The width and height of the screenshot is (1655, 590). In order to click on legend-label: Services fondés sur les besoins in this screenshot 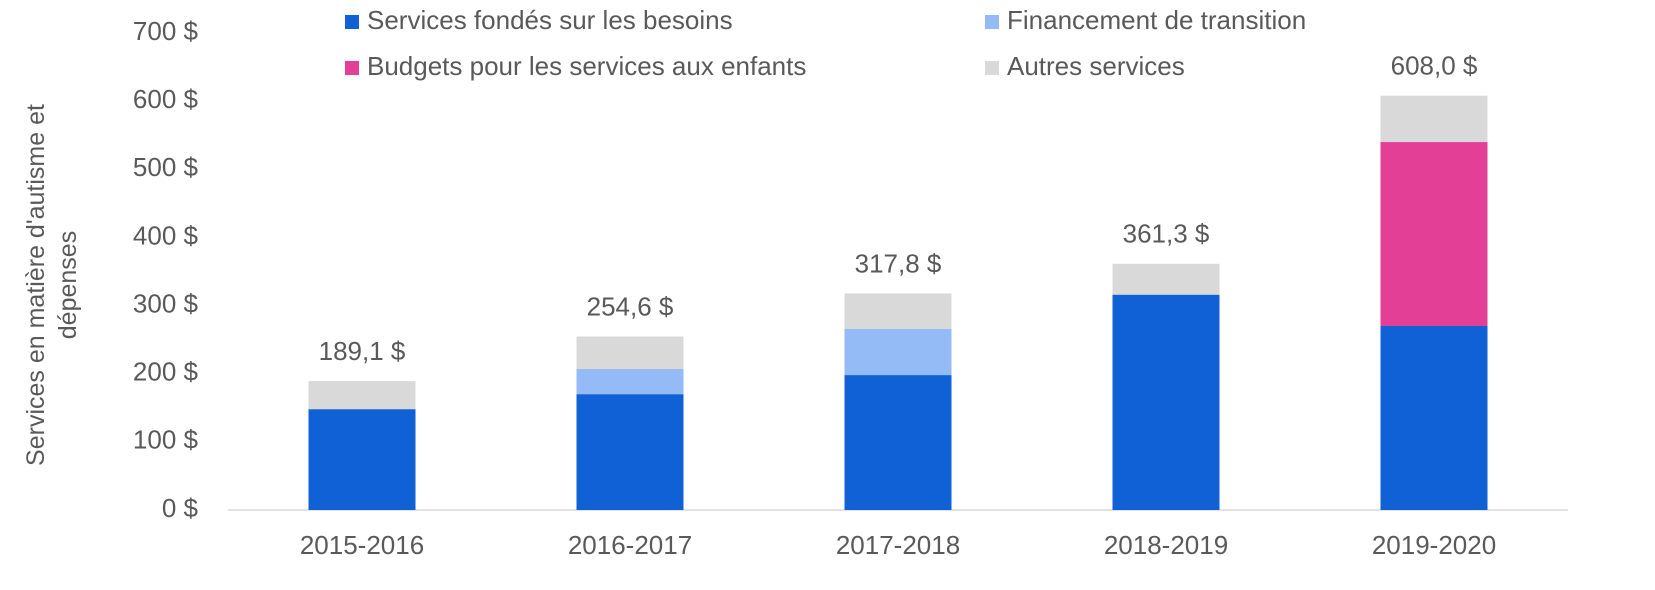, I will do `click(550, 20)`.